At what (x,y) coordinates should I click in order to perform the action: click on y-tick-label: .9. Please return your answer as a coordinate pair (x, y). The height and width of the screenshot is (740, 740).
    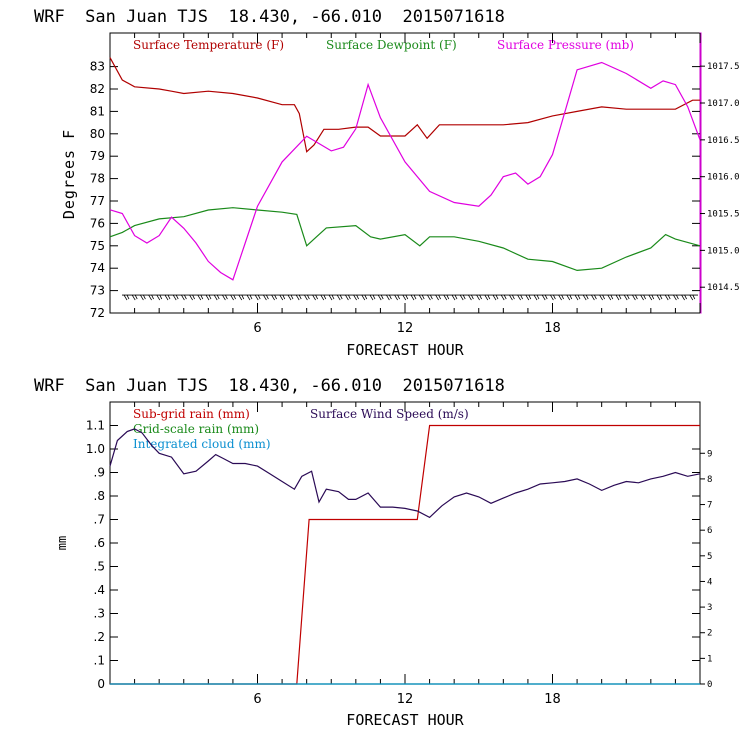
    Looking at the image, I should click on (99, 473).